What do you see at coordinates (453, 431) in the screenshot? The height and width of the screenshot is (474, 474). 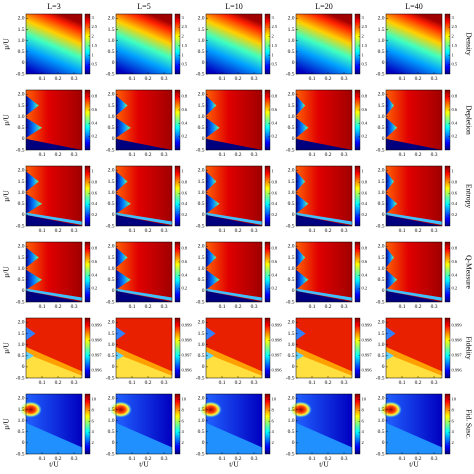 I see `colorbar-tick-label: 4` at bounding box center [453, 431].